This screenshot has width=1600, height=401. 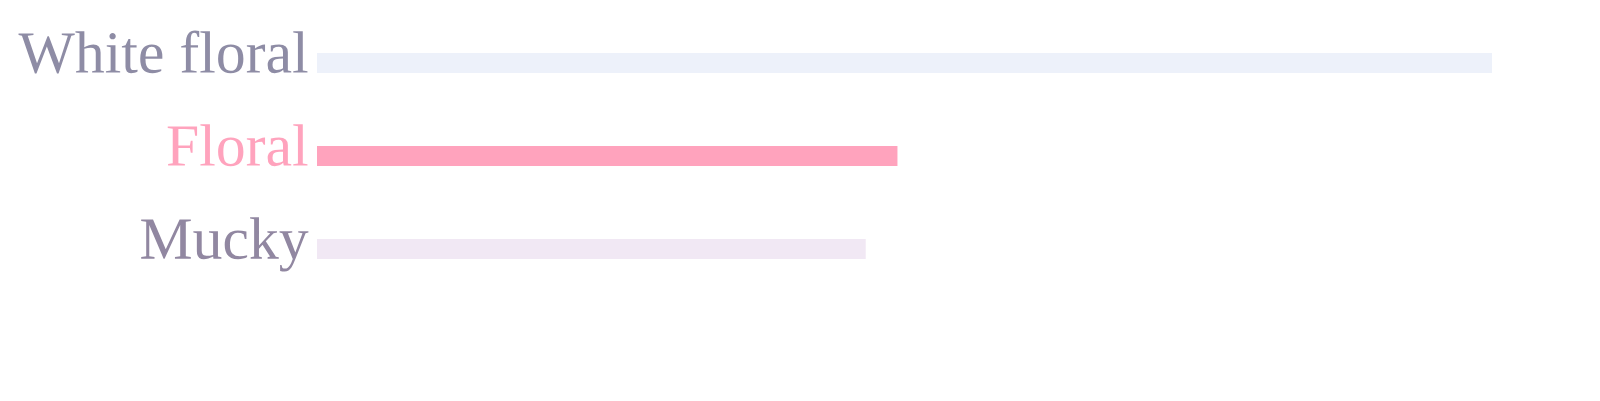 What do you see at coordinates (225, 244) in the screenshot?
I see `y-tick-label: Mucky` at bounding box center [225, 244].